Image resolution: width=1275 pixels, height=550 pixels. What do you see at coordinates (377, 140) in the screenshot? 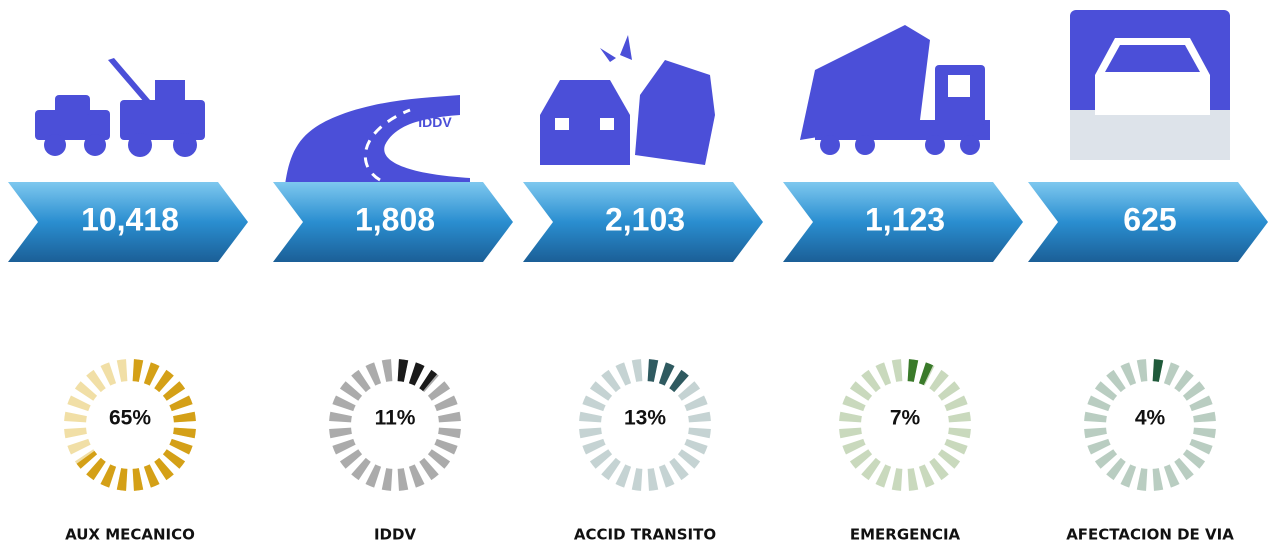
I see `road-icon: IDDV` at bounding box center [377, 140].